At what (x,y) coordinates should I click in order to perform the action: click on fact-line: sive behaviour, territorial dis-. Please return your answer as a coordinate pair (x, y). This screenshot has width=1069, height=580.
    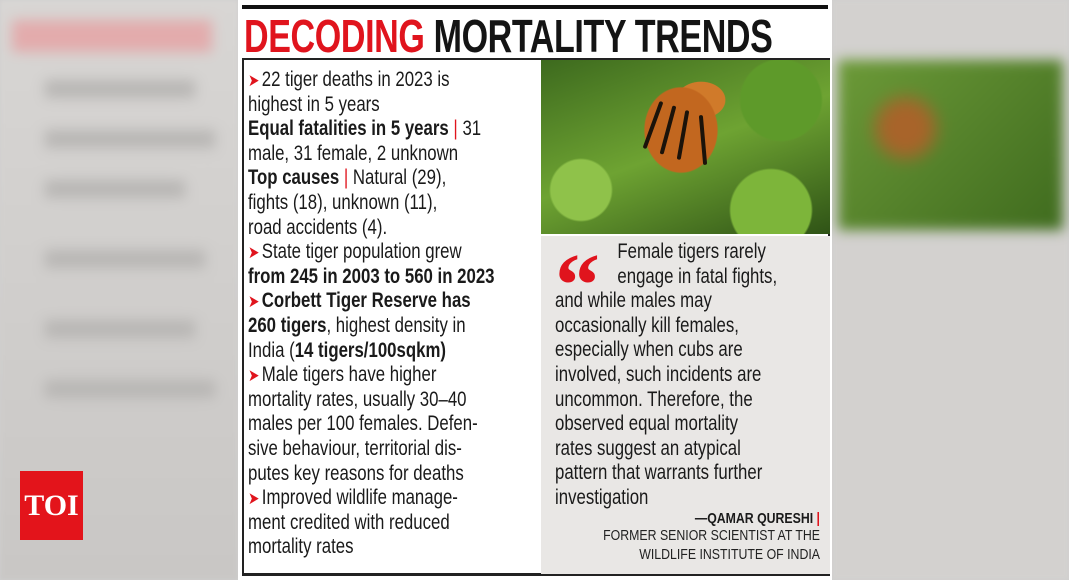
    Looking at the image, I should click on (364, 449).